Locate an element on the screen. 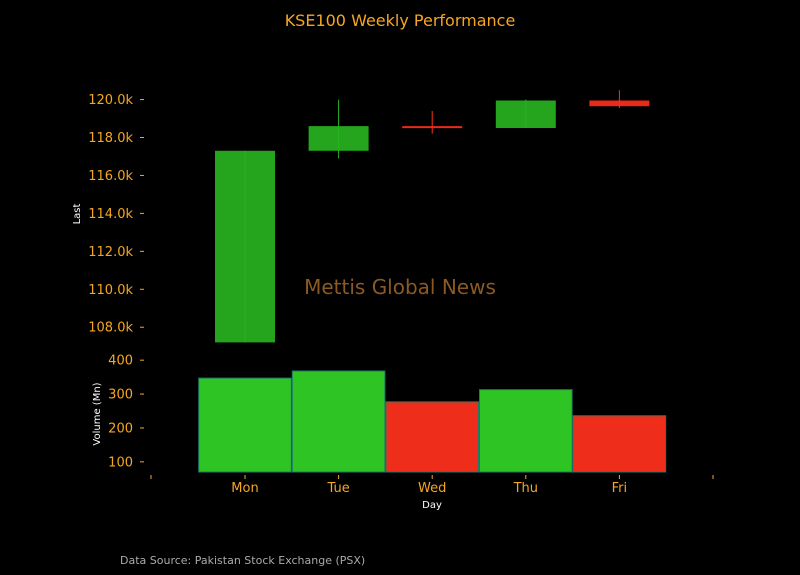 The height and width of the screenshot is (575, 800). price-y-tick-label: 110.0k is located at coordinates (110, 290).